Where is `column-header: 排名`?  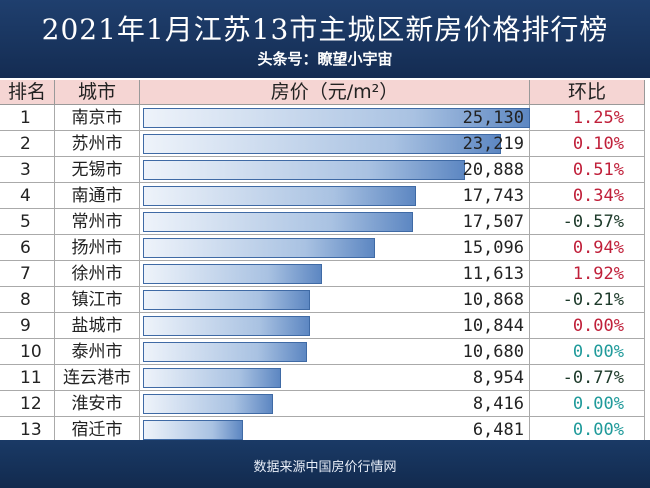 column-header: 排名 is located at coordinates (27, 92).